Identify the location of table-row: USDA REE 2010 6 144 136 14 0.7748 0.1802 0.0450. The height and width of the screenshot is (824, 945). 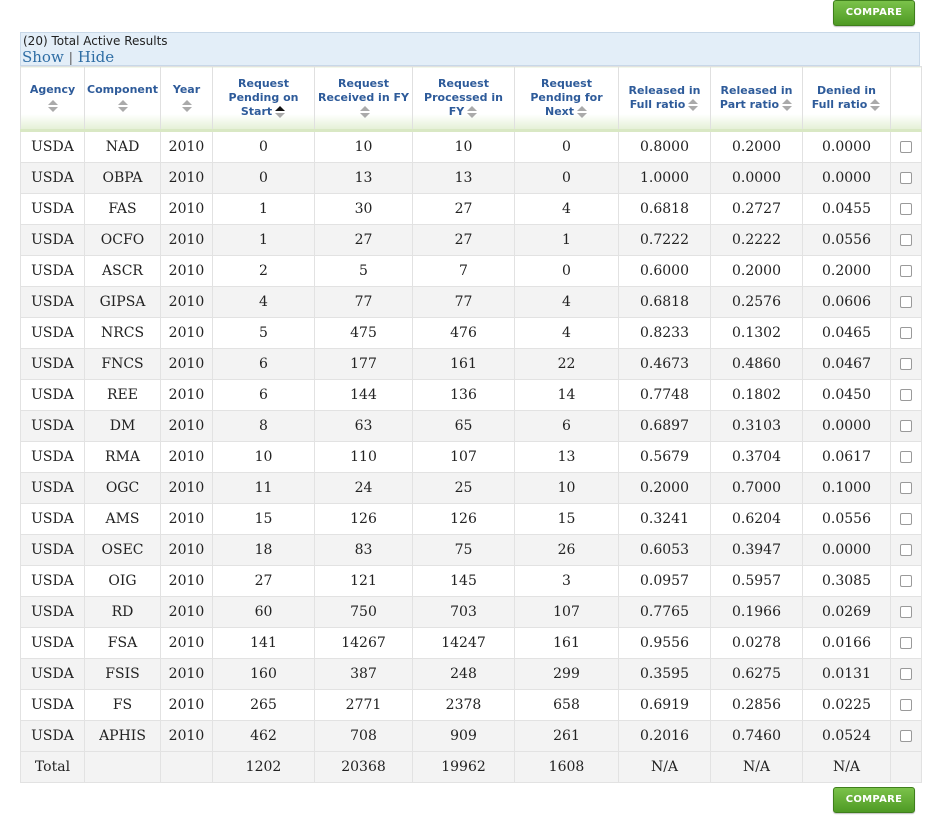
(471, 395).